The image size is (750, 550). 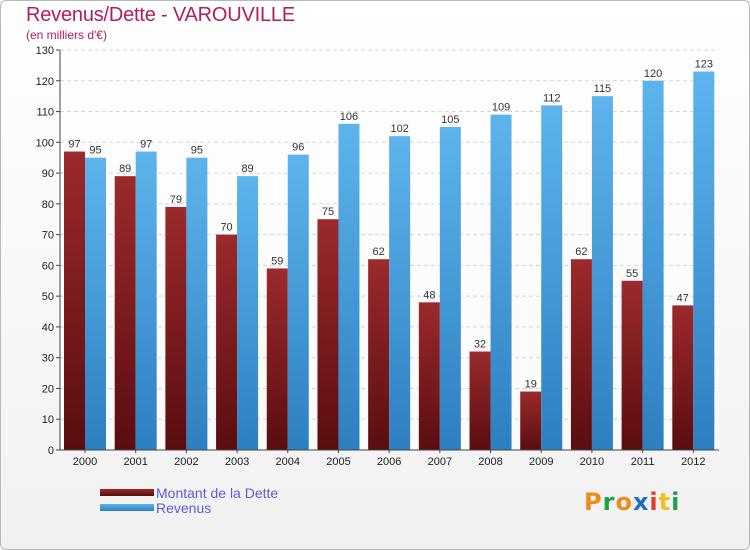 I want to click on chart-subtitle: (en milliers d'€), so click(x=66, y=35).